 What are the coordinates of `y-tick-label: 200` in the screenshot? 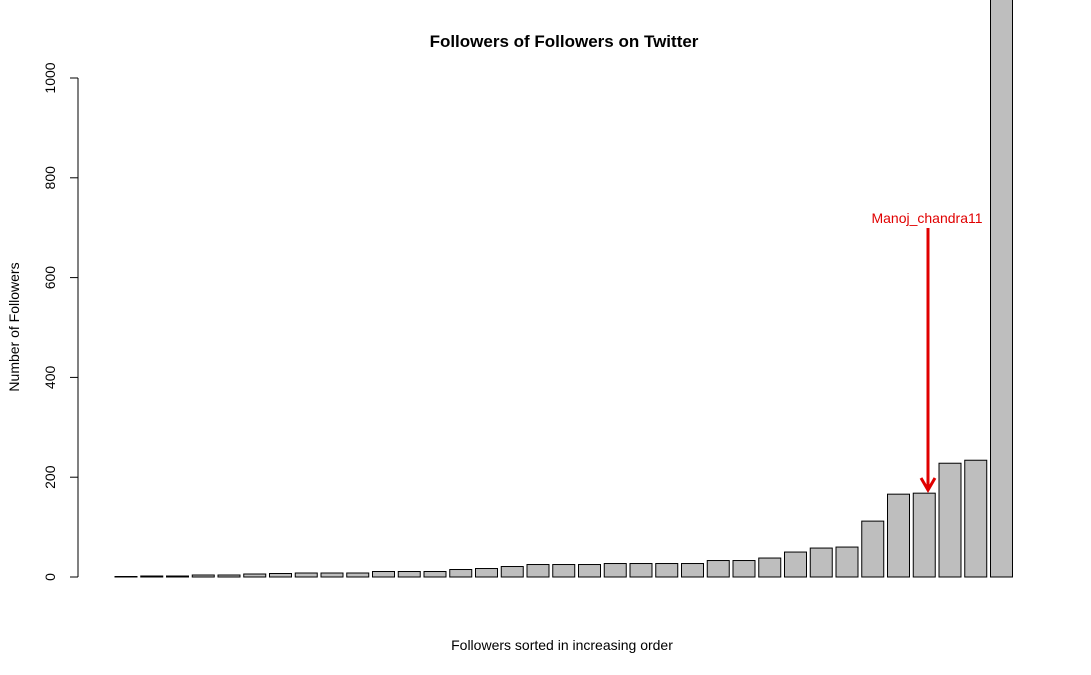 It's located at (50, 477).